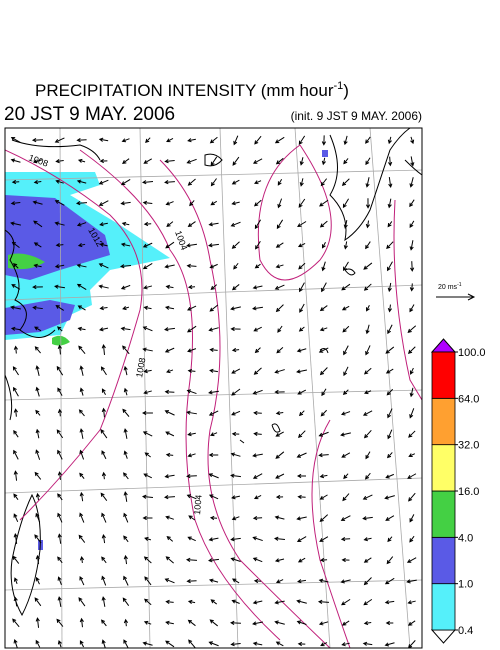 This screenshot has width=500, height=650. I want to click on colorbar-label: 4.0, so click(465, 538).